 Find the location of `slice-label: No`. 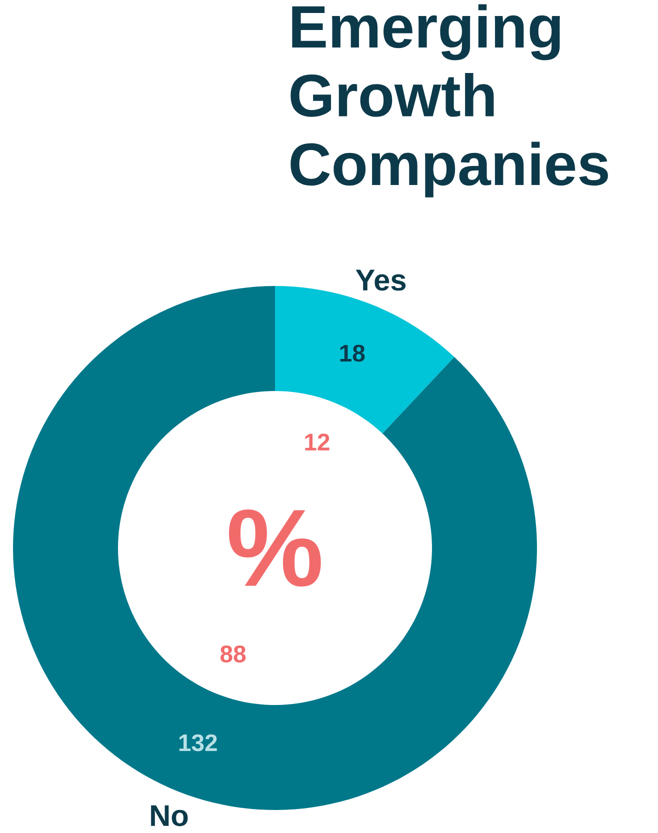

slice-label: No is located at coordinates (169, 815).